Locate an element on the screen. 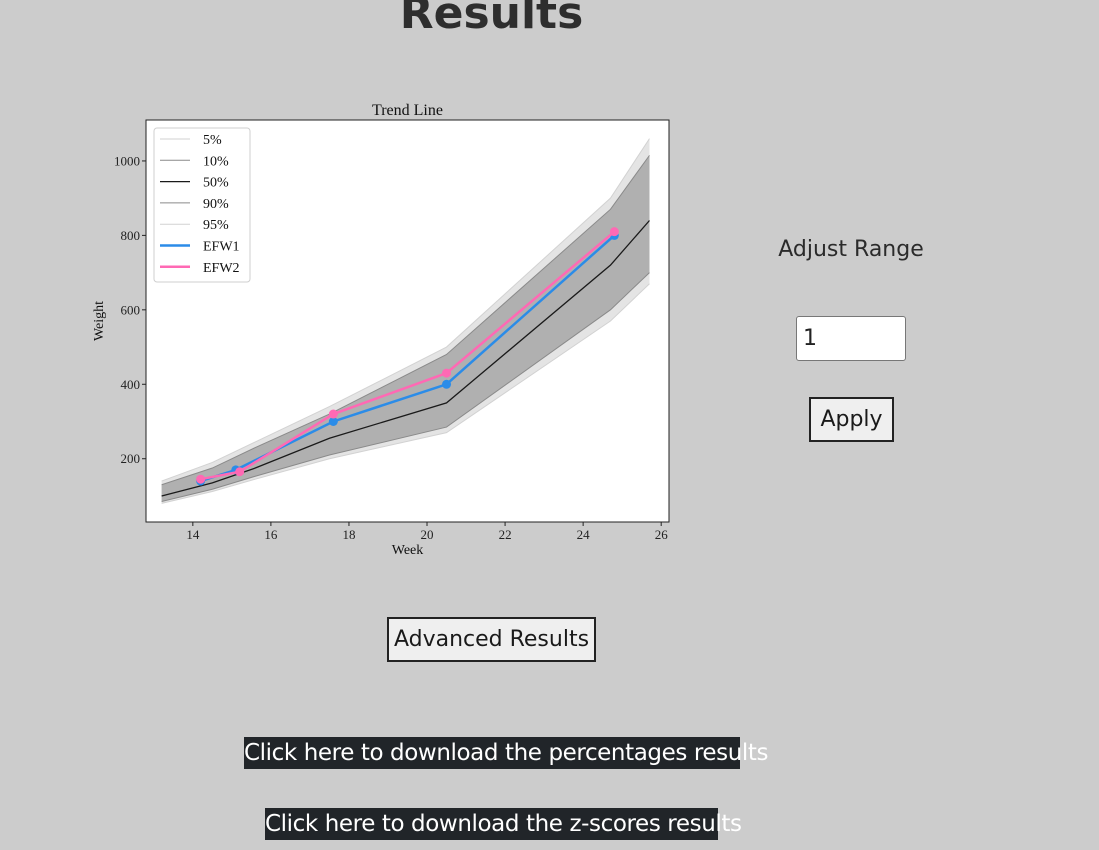 The image size is (1099, 850). range-input is located at coordinates (851, 338).